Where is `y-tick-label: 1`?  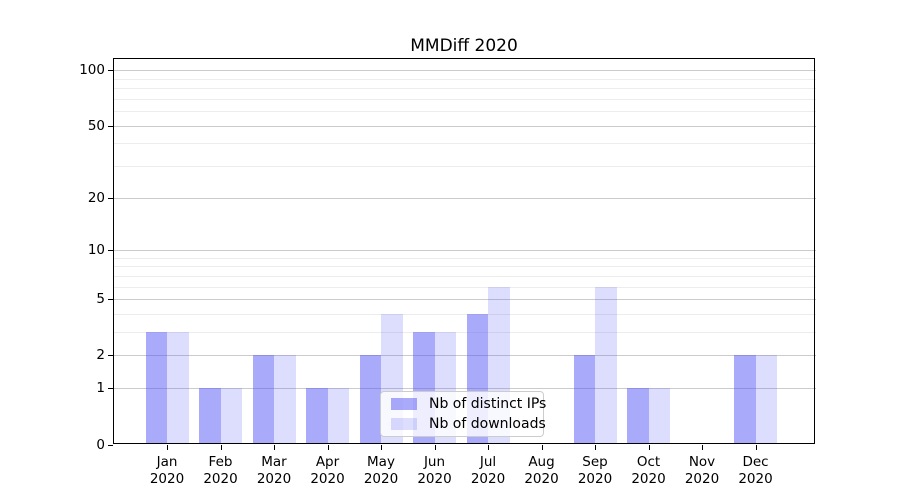 y-tick-label: 1 is located at coordinates (100, 388).